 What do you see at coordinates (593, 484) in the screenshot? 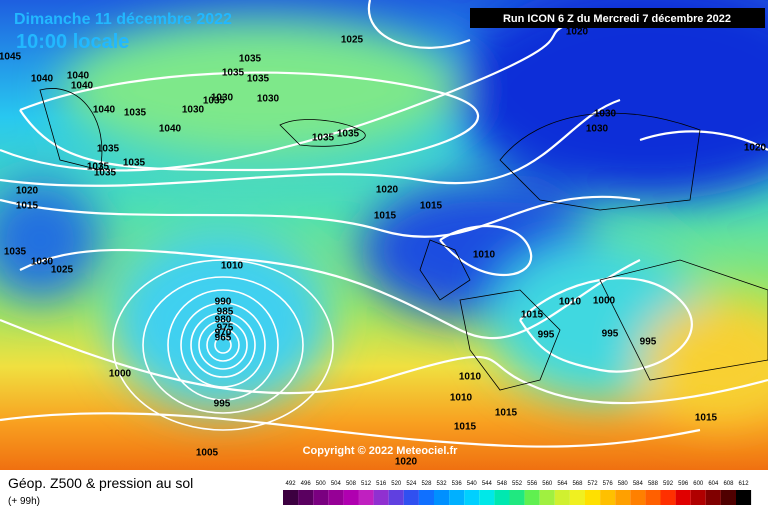
I see `colorbar-label: 572` at bounding box center [593, 484].